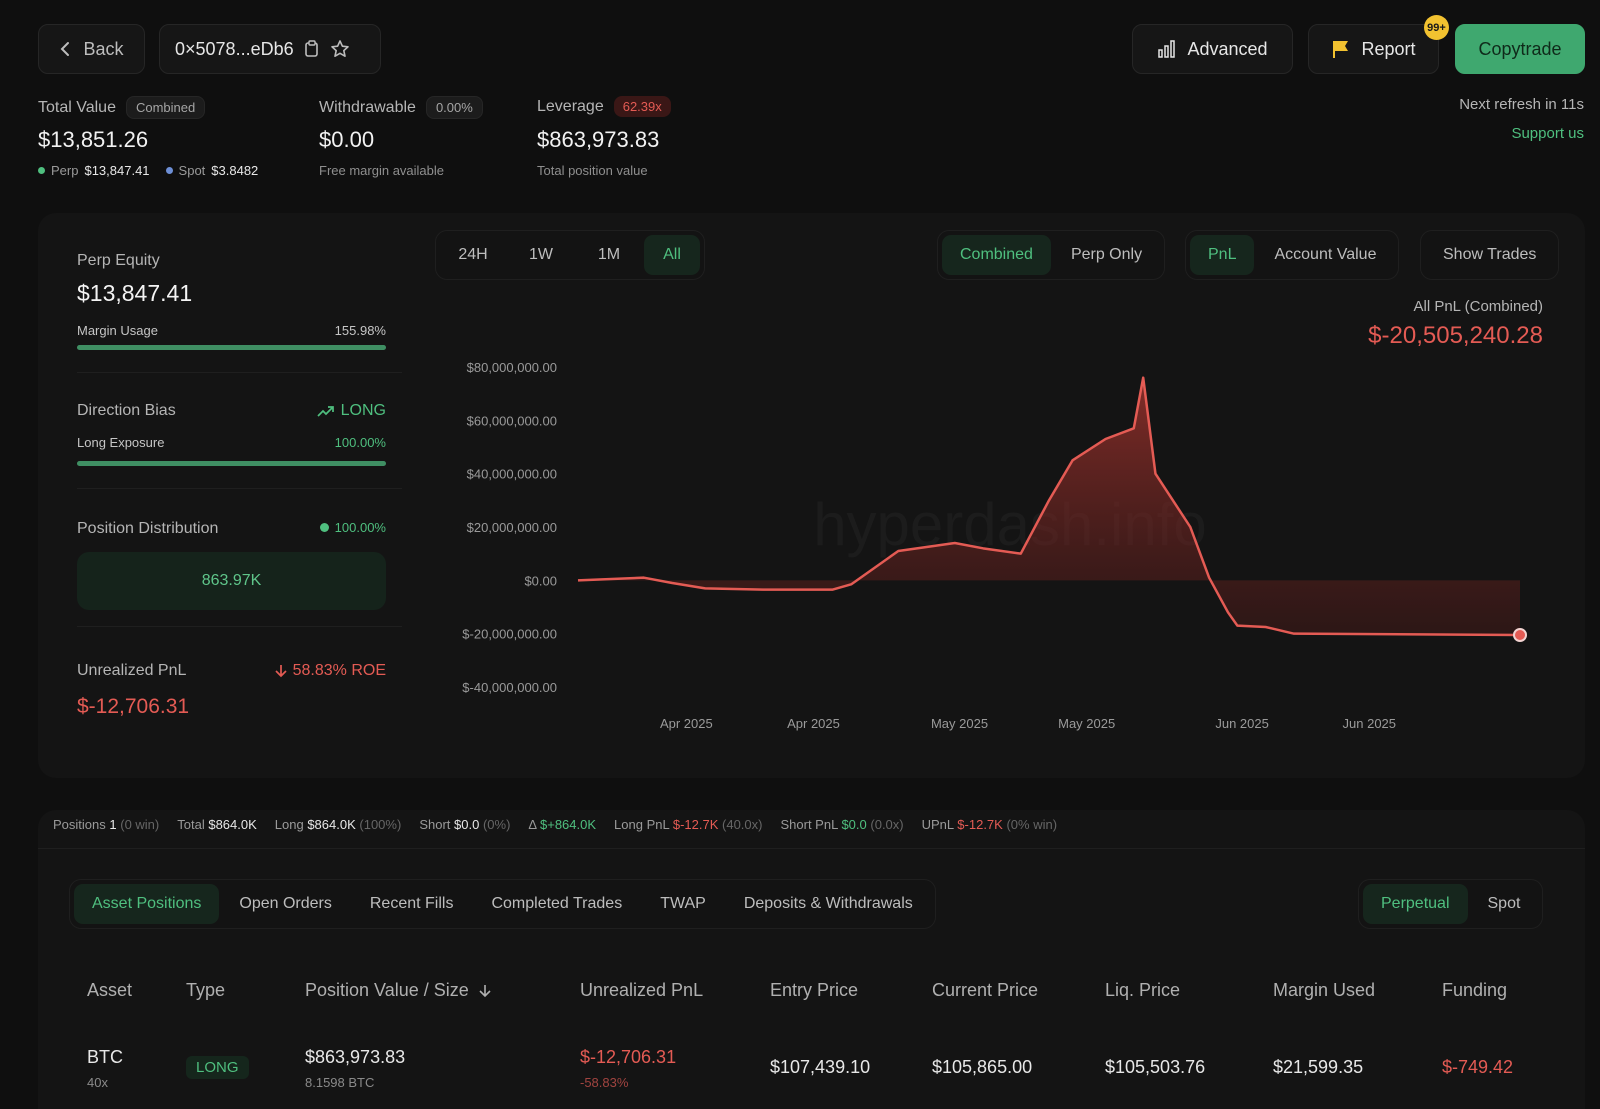  Describe the element at coordinates (1143, 990) in the screenshot. I see `col-liq-price: Liq. Price` at that location.